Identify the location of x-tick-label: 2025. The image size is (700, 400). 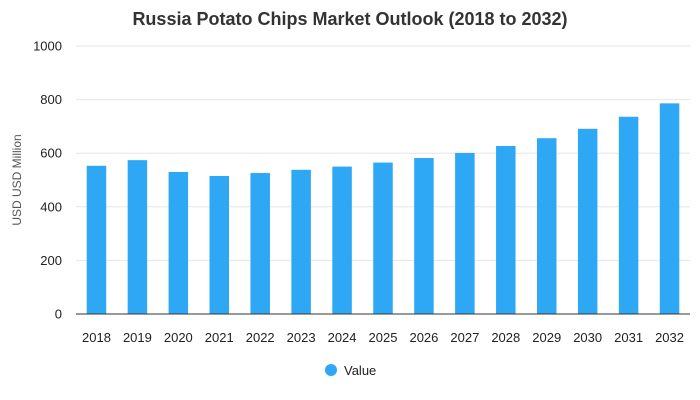
(383, 337).